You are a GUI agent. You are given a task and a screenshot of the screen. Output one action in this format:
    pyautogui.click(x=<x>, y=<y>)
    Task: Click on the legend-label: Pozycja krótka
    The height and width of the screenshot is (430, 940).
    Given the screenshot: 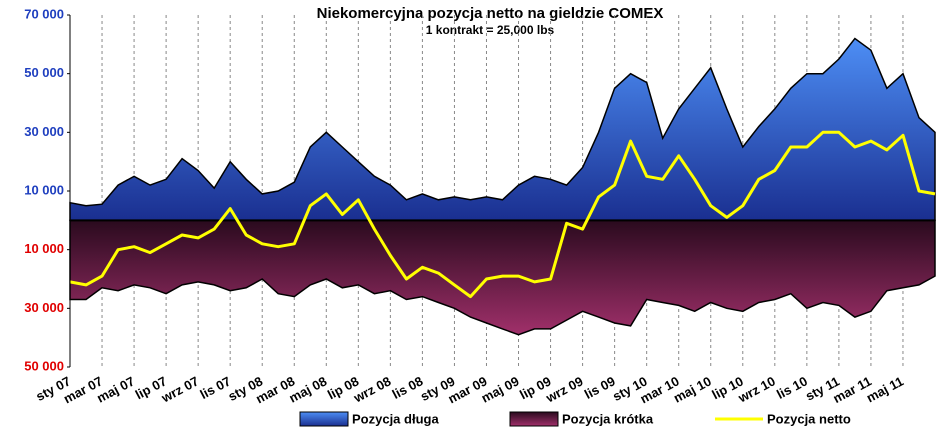 What is the action you would take?
    pyautogui.click(x=608, y=418)
    